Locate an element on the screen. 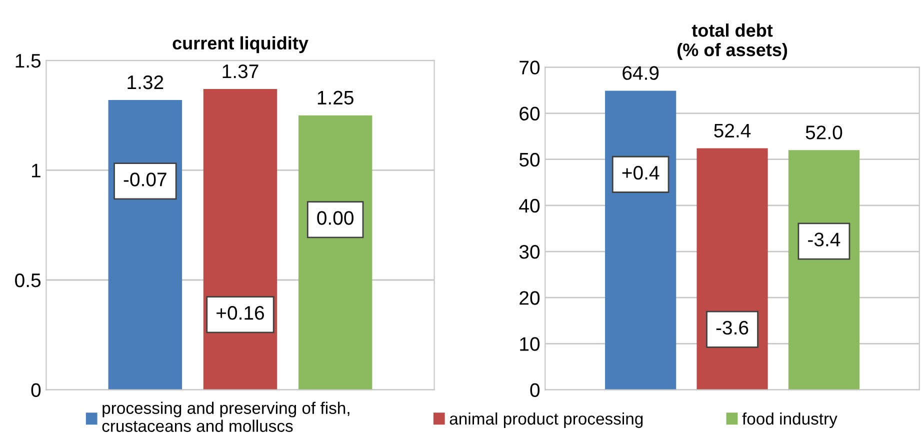  y-tick-label: 0.5 is located at coordinates (28, 280).